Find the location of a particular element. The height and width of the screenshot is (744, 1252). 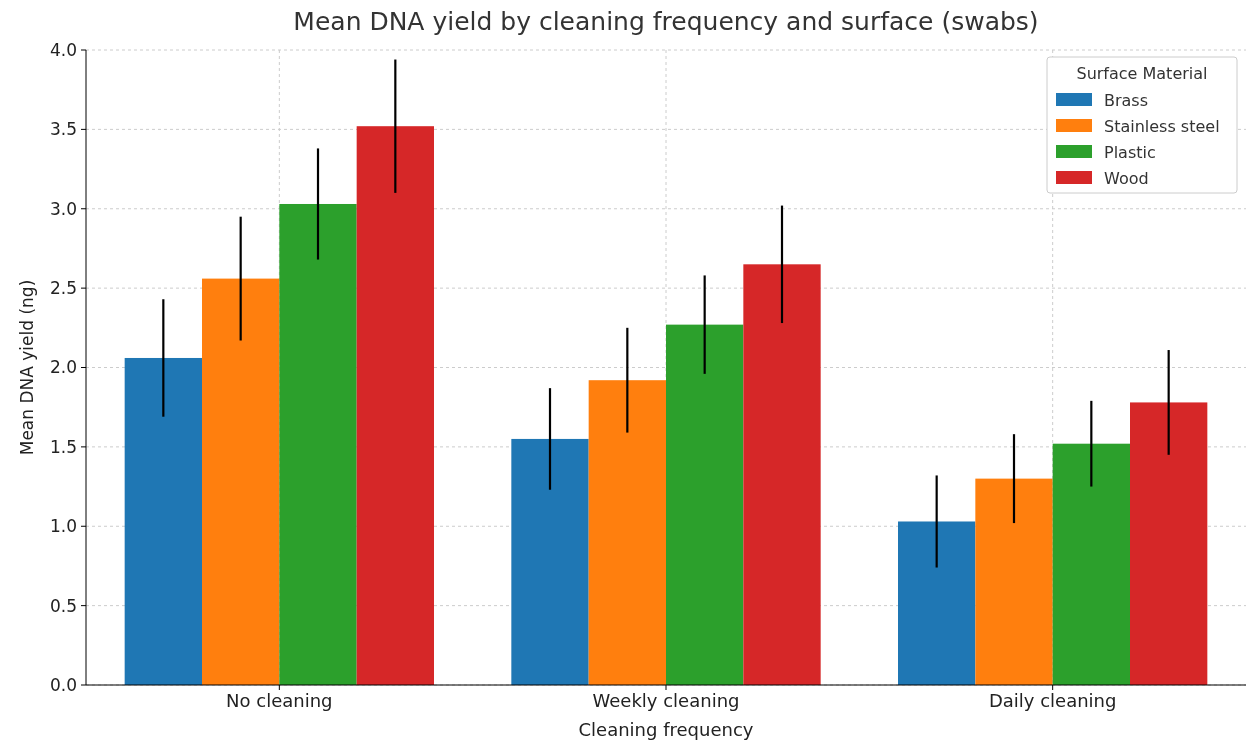

legend-title: Surface Material is located at coordinates (1142, 73).